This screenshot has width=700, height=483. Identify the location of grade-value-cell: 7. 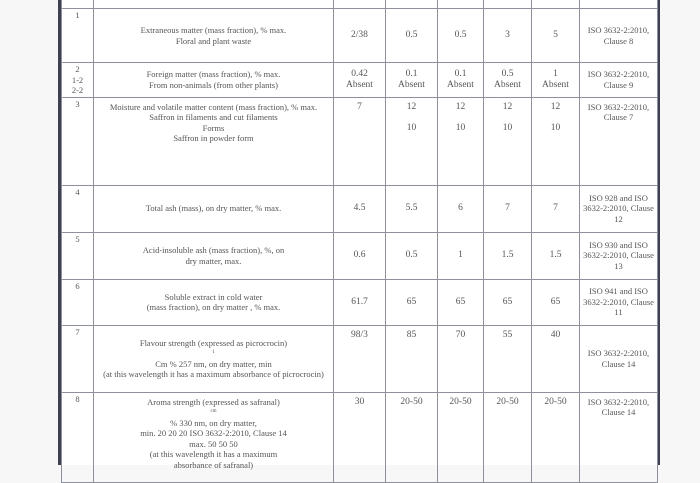
(359, 141).